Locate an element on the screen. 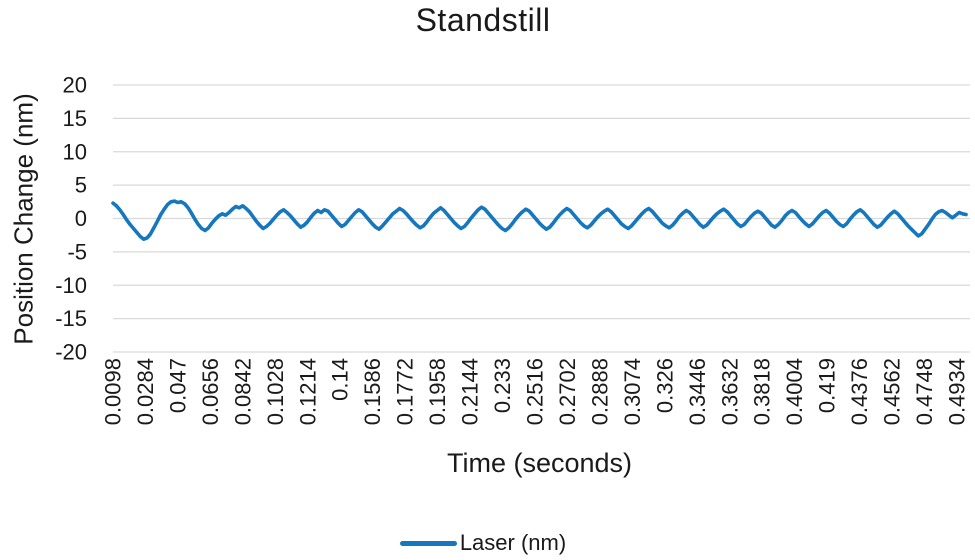  svg-text: 0.233 is located at coordinates (502, 385).